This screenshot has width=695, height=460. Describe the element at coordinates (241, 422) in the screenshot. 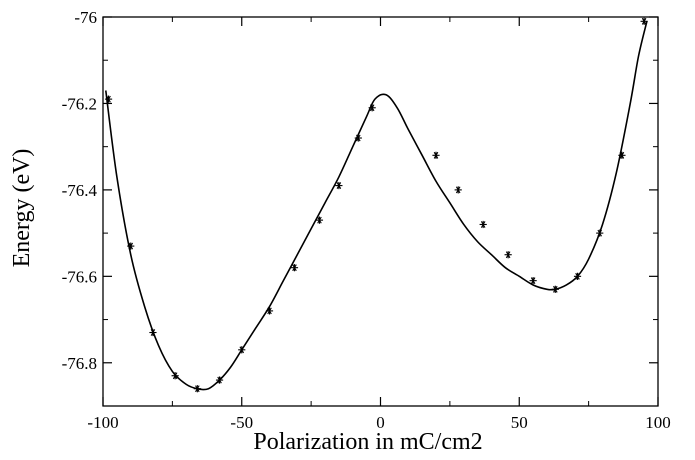

I see `x-tick-label: -50` at that location.